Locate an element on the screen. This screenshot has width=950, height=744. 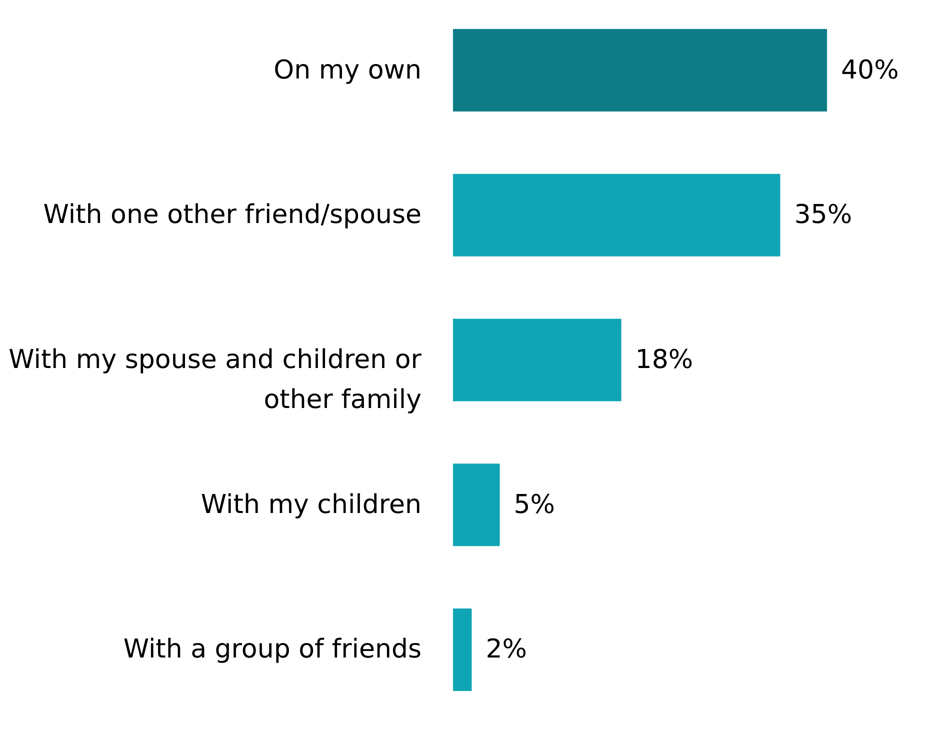
y-tick-label: With one other friend/spouse is located at coordinates (232, 215).